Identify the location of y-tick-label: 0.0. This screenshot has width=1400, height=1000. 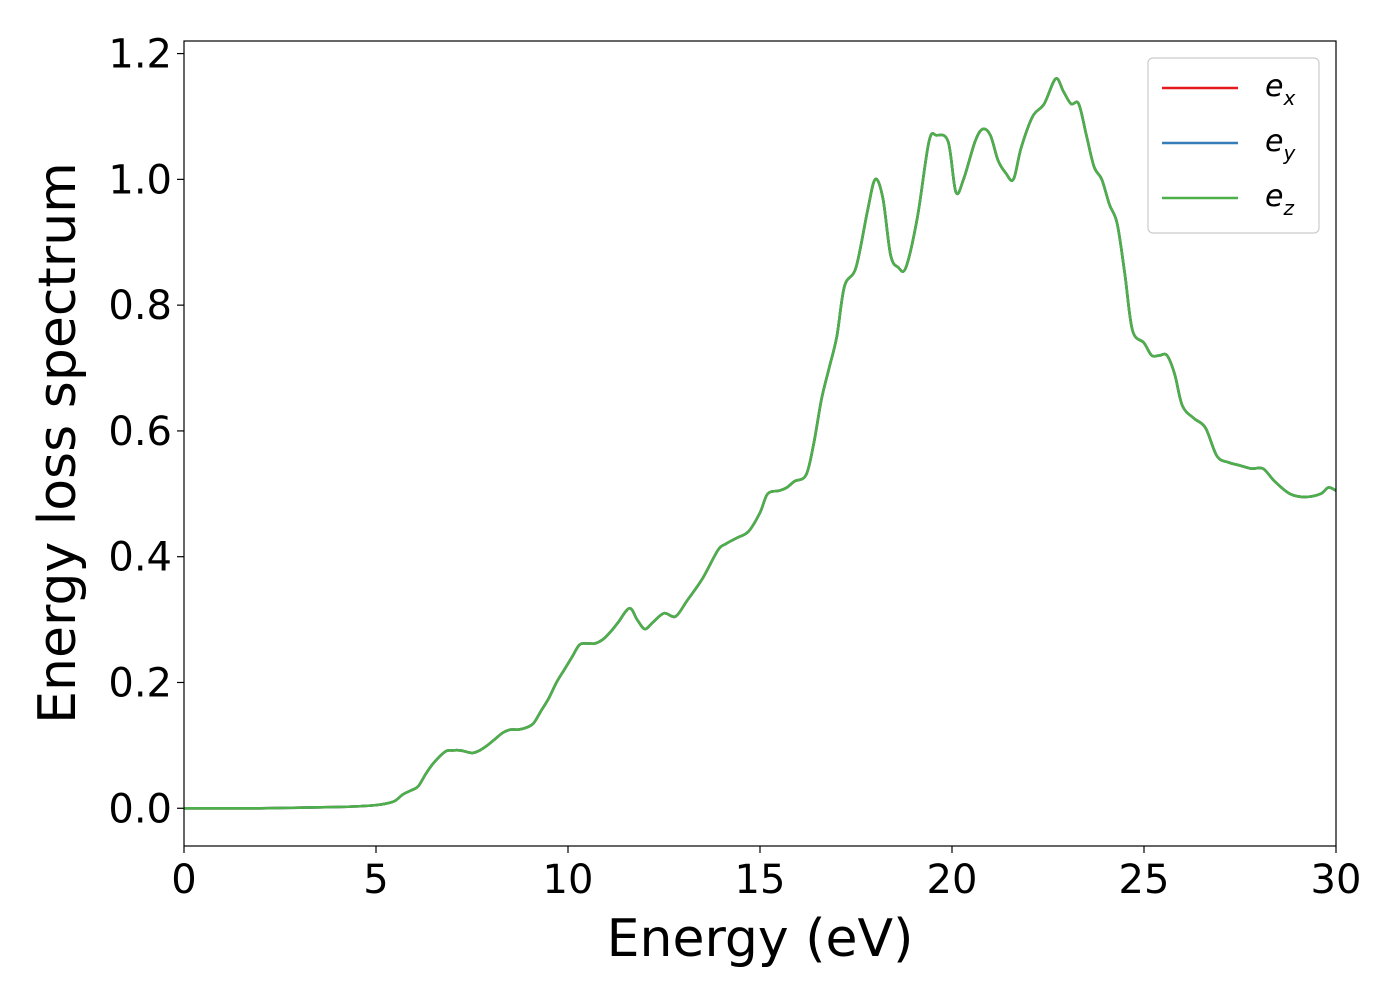
(140, 809).